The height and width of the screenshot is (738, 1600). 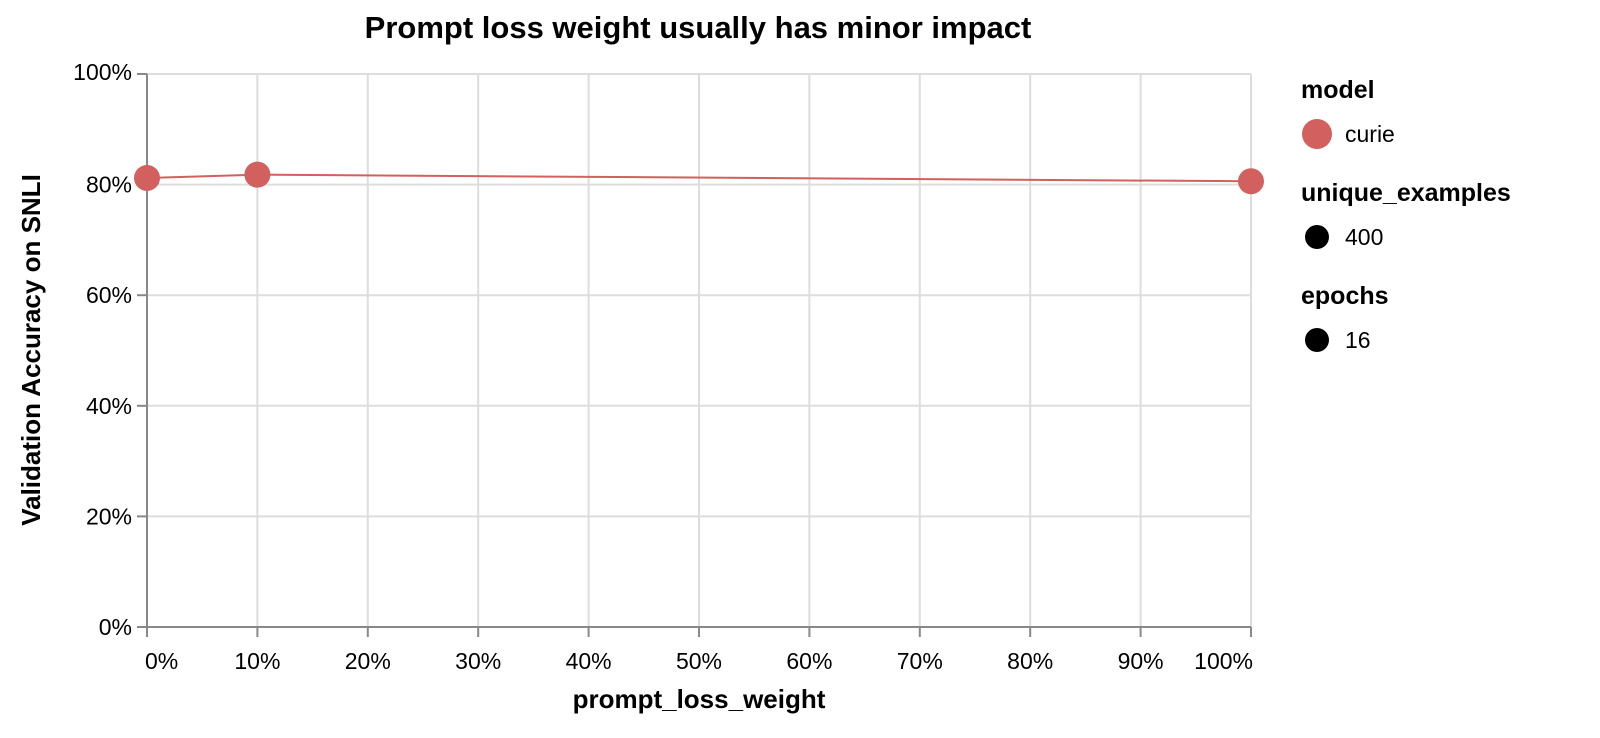 What do you see at coordinates (699, 699) in the screenshot?
I see `x-axis-title: prompt_loss_weight` at bounding box center [699, 699].